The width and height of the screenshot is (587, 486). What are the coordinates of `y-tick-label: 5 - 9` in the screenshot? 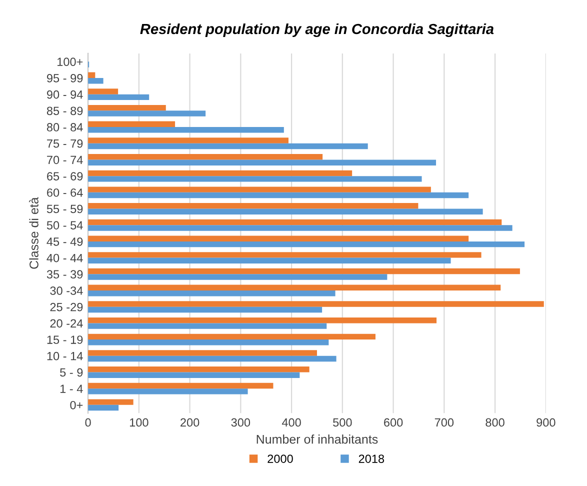 It's located at (71, 372).